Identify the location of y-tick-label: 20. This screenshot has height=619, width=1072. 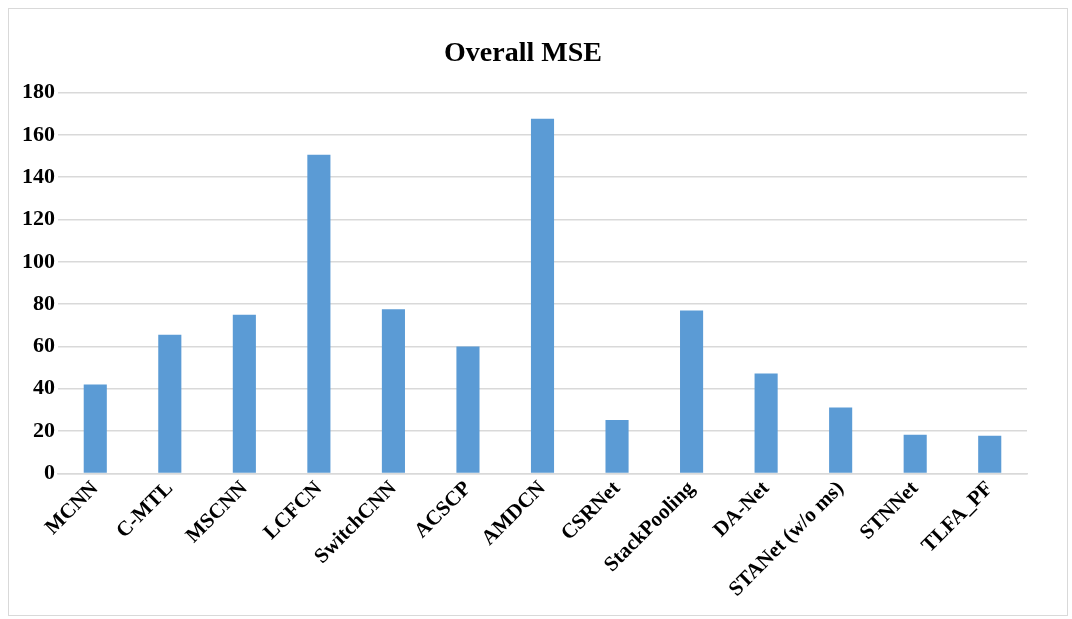
(44, 429).